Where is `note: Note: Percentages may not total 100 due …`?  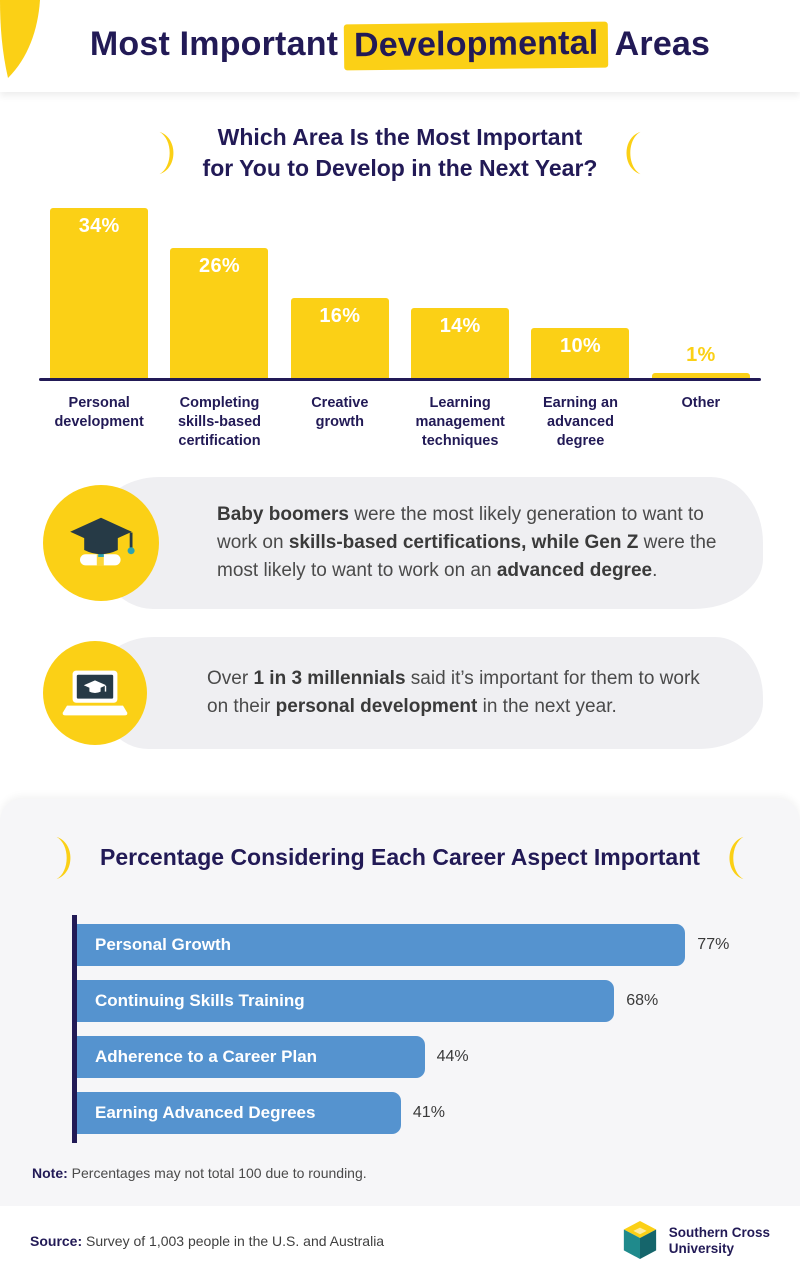
note: Note: Percentages may not total 100 due … is located at coordinates (400, 1173).